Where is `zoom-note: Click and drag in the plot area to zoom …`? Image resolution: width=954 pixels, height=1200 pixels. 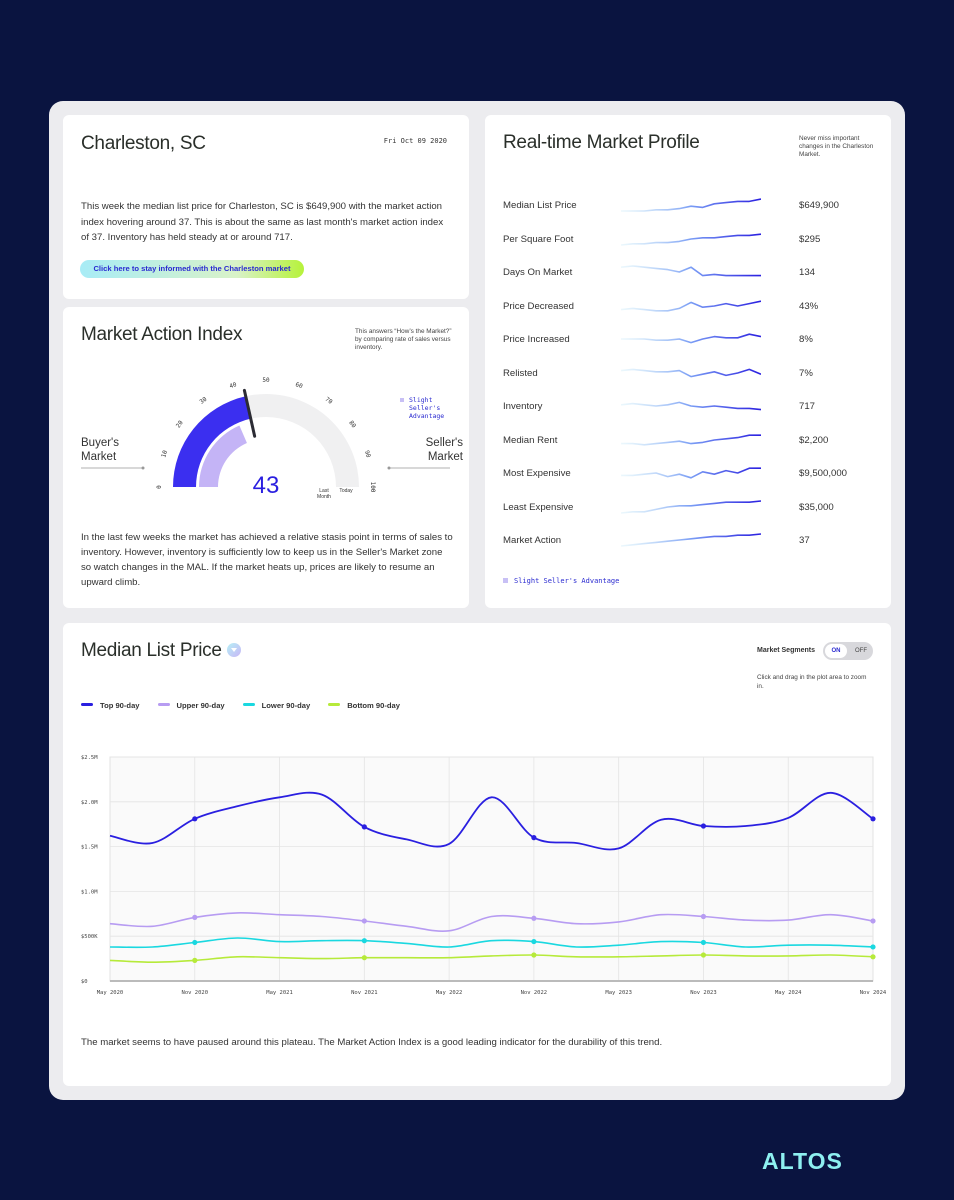 zoom-note: Click and drag in the plot area to zoom … is located at coordinates (812, 682).